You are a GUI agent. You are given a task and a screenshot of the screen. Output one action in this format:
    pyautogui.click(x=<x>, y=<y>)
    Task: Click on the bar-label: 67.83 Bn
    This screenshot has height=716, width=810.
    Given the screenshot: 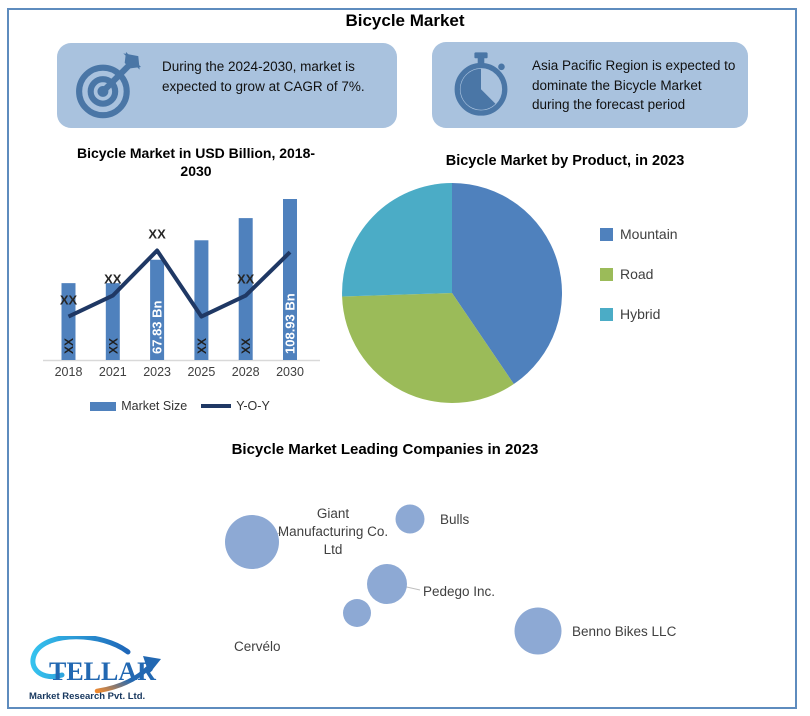 What is the action you would take?
    pyautogui.click(x=157, y=327)
    